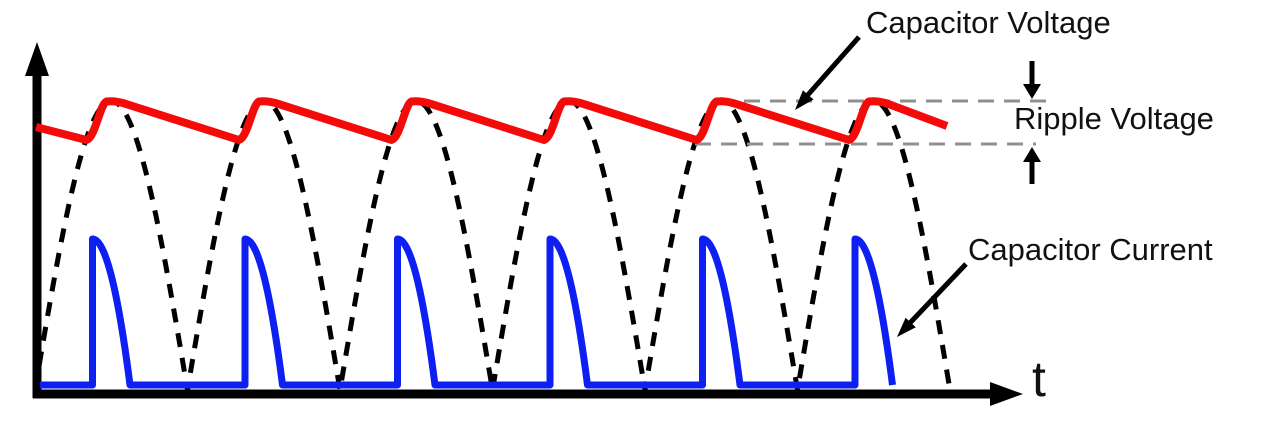 The width and height of the screenshot is (1261, 421). I want to click on x-axis-arrowhead-icon, so click(1006, 394).